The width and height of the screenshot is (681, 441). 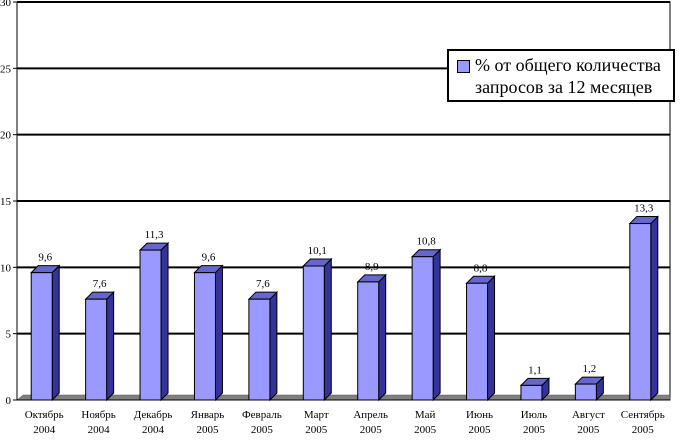 What do you see at coordinates (481, 268) in the screenshot?
I see `data-label: 8,8` at bounding box center [481, 268].